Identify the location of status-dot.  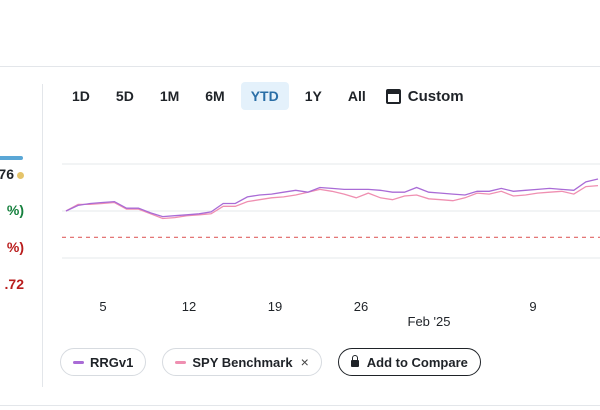
(20, 175).